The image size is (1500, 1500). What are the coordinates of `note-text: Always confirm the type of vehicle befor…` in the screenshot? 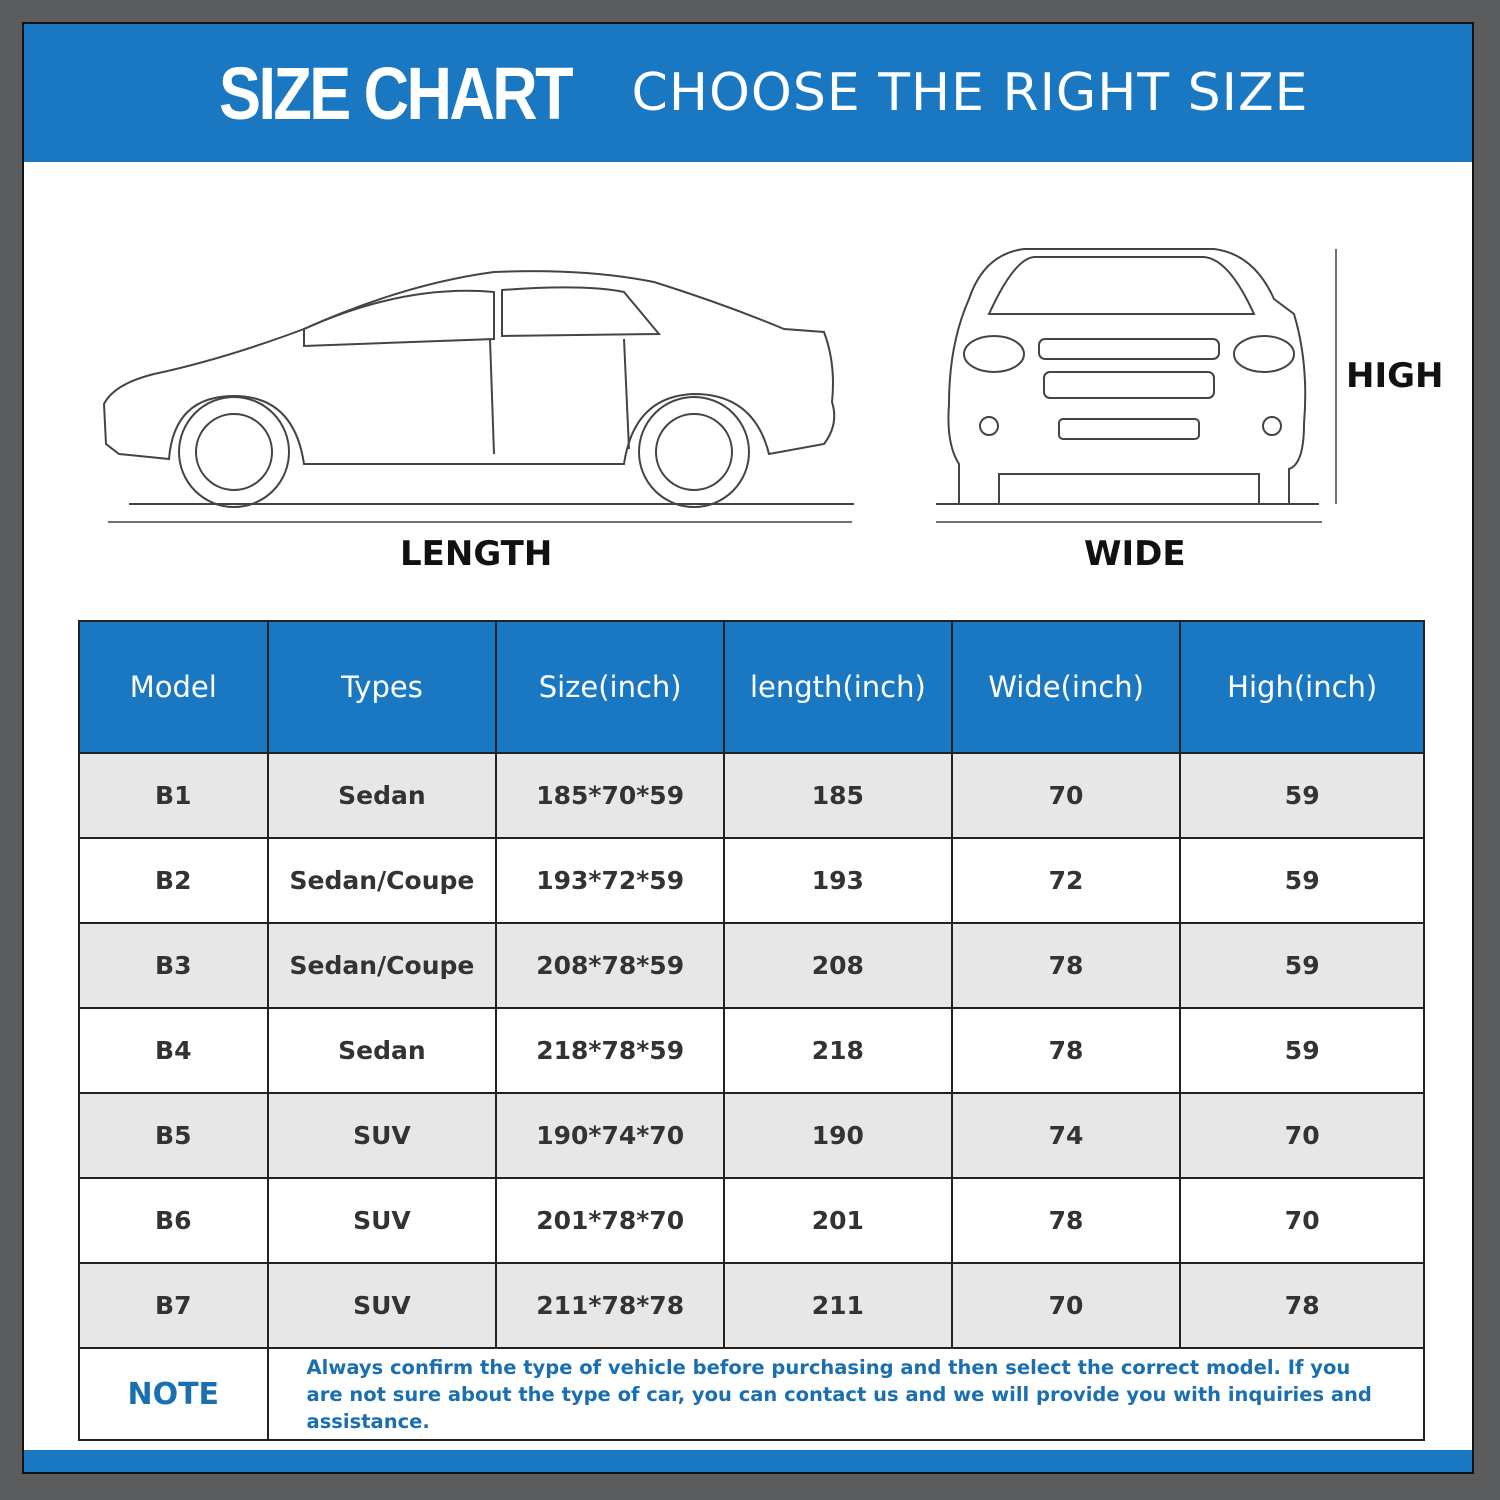 It's located at (846, 1394).